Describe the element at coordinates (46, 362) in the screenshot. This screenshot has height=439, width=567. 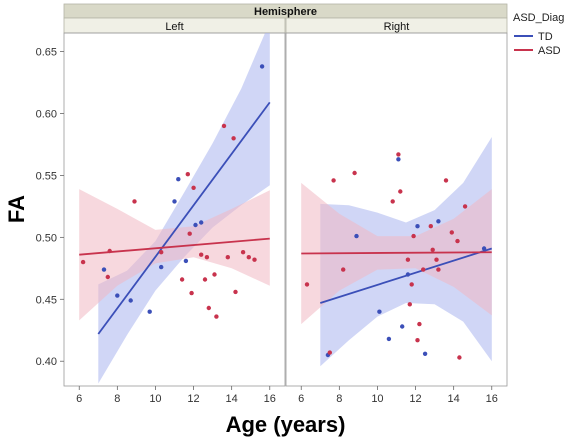
I see `y-tick-label: 0.40` at that location.